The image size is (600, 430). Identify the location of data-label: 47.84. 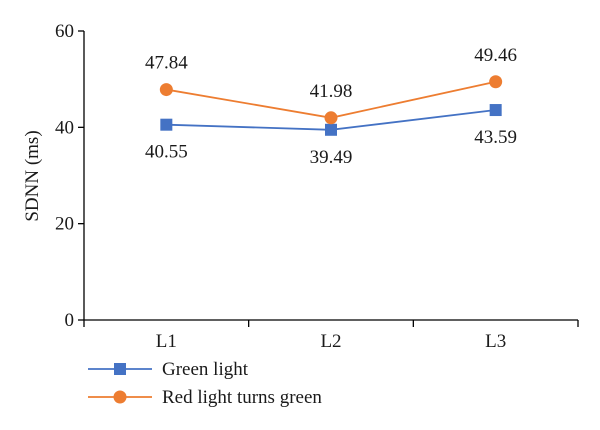
(166, 63).